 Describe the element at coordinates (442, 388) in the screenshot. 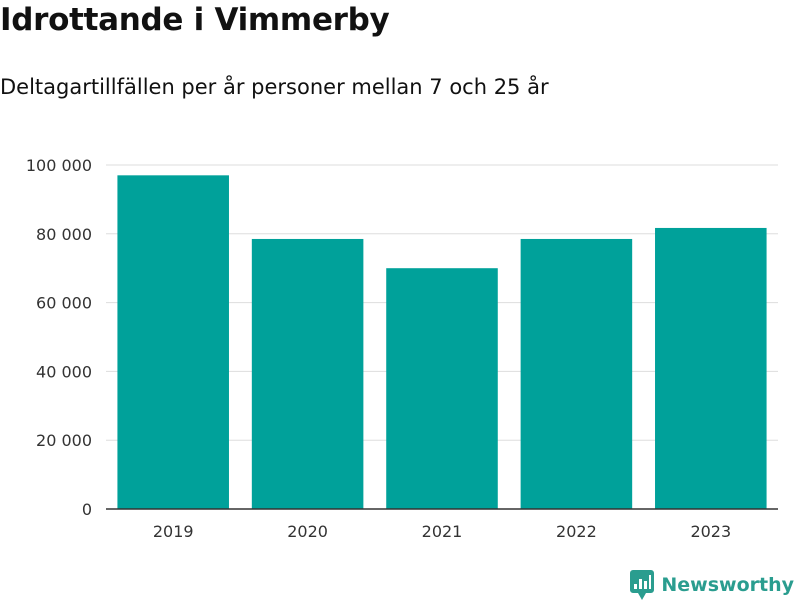

I see `bar-2021` at that location.